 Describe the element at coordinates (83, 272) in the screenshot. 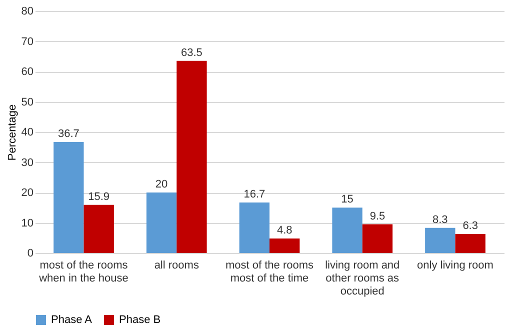

I see `x-tick-label: most of the rooms when in the house` at that location.